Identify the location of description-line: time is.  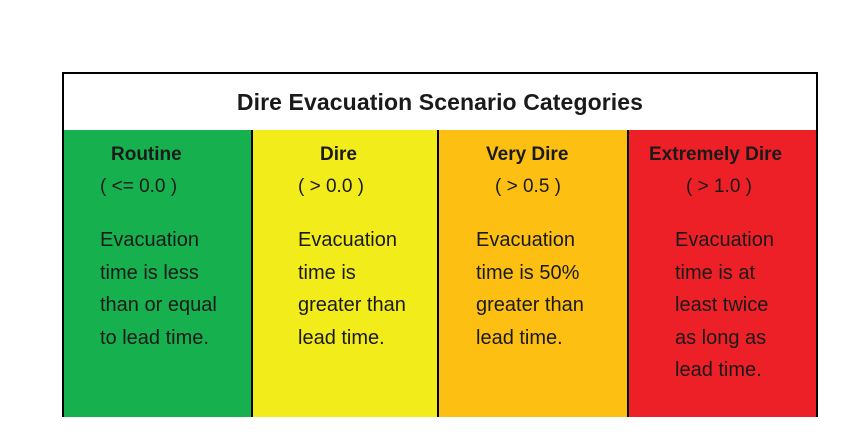
(327, 272).